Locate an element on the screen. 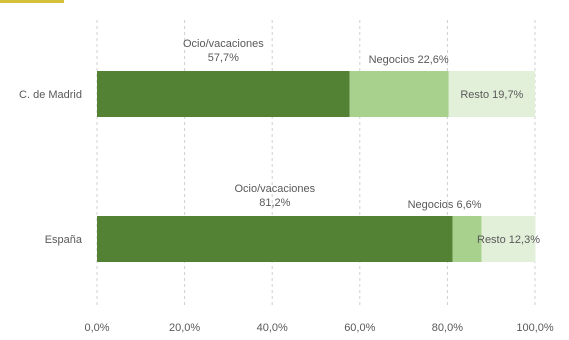 The width and height of the screenshot is (569, 340). data-label: Negocios 22,6% is located at coordinates (409, 60).